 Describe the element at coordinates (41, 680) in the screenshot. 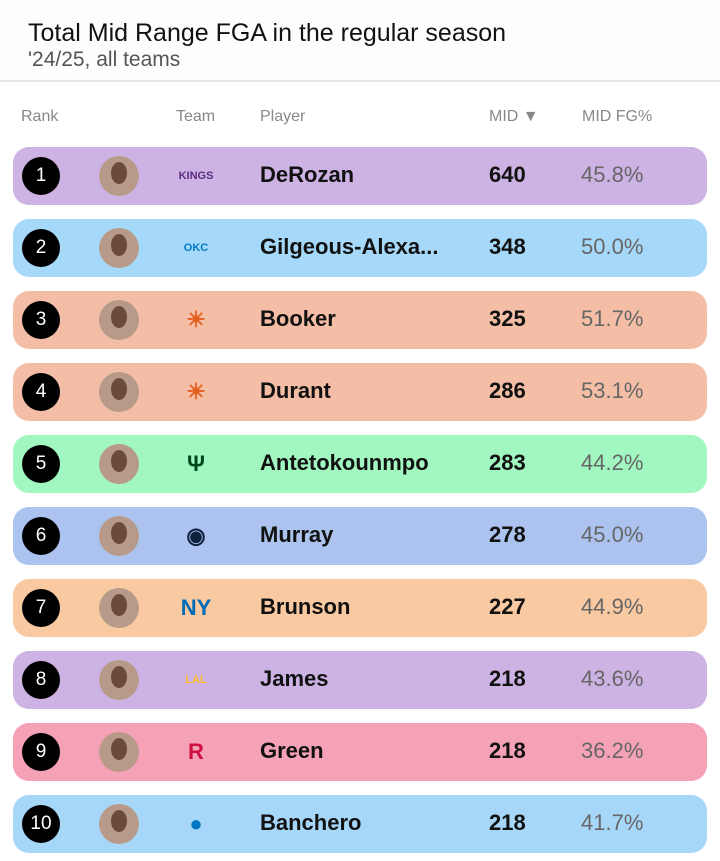

I see `rank-badge: 8` at that location.